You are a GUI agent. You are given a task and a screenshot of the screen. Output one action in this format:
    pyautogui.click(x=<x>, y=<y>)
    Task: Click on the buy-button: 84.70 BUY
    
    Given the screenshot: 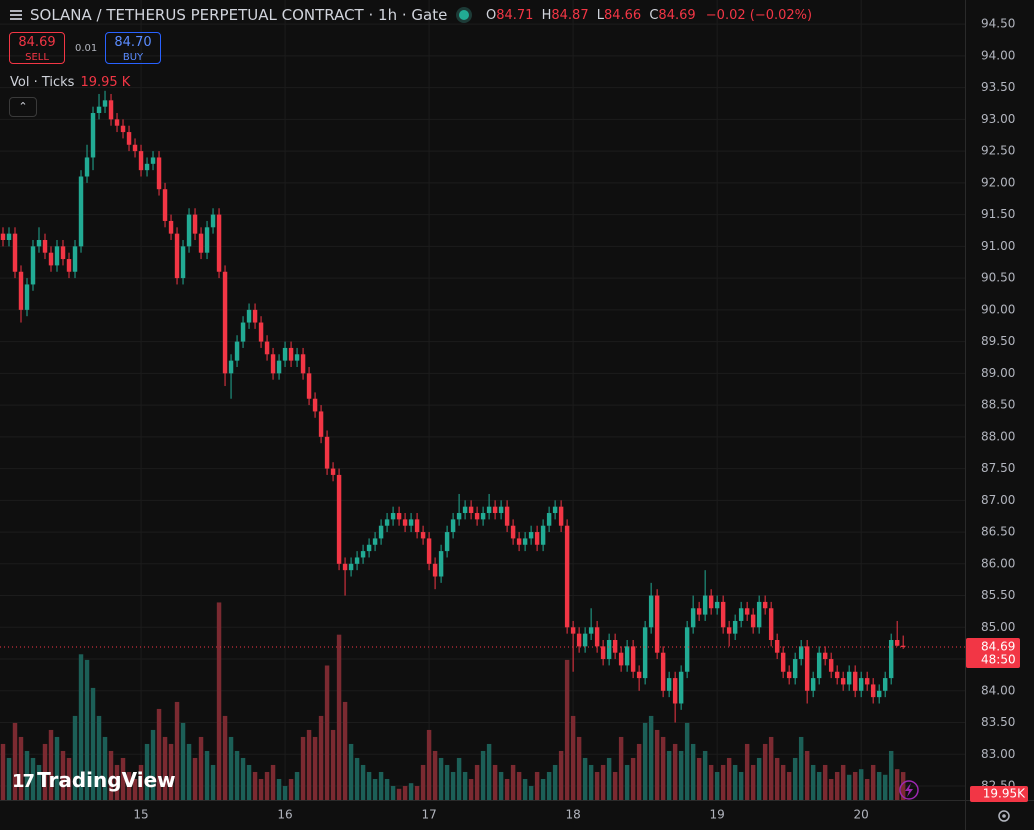 What is the action you would take?
    pyautogui.click(x=133, y=48)
    